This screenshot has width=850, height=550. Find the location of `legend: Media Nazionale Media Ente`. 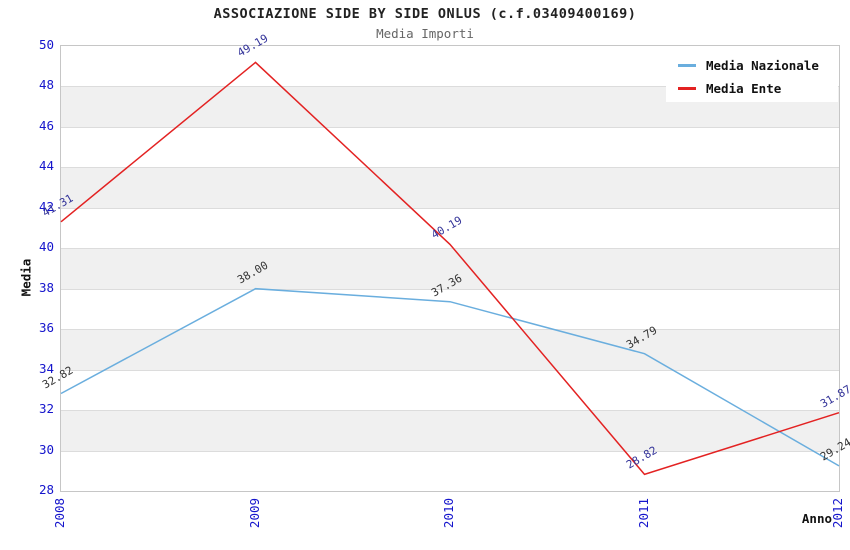

legend: Media Nazionale Media Ente is located at coordinates (752, 76).